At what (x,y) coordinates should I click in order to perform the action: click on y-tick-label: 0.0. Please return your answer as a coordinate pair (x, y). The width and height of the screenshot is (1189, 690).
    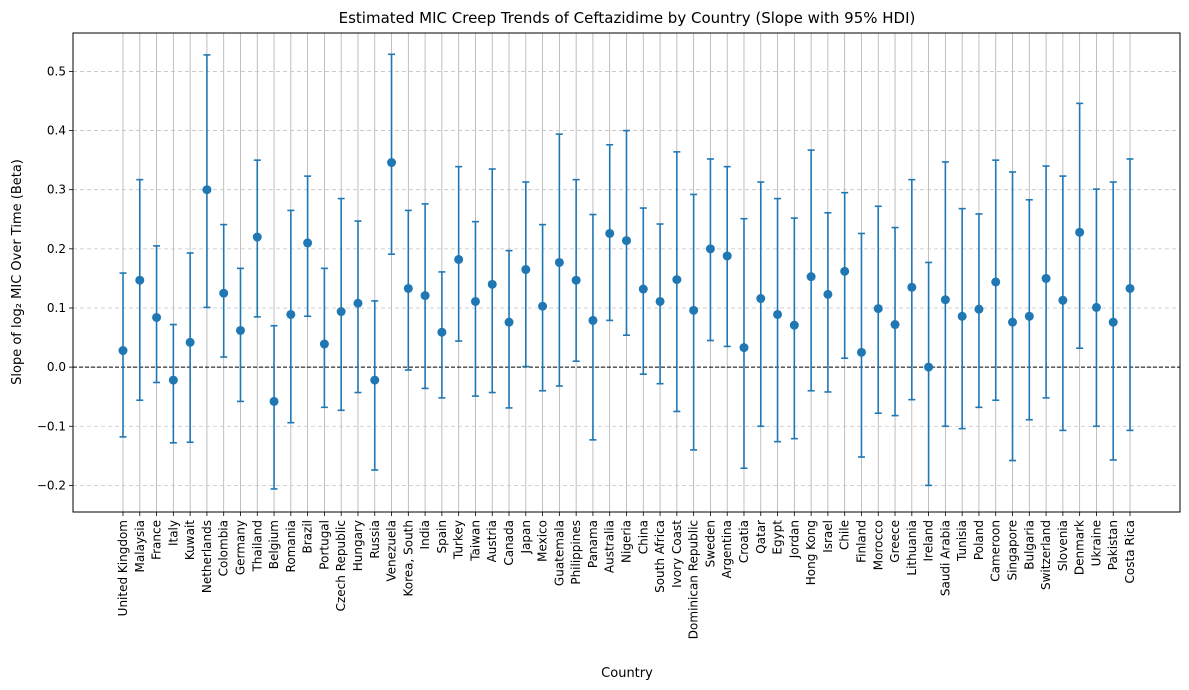
    Looking at the image, I should click on (56, 367).